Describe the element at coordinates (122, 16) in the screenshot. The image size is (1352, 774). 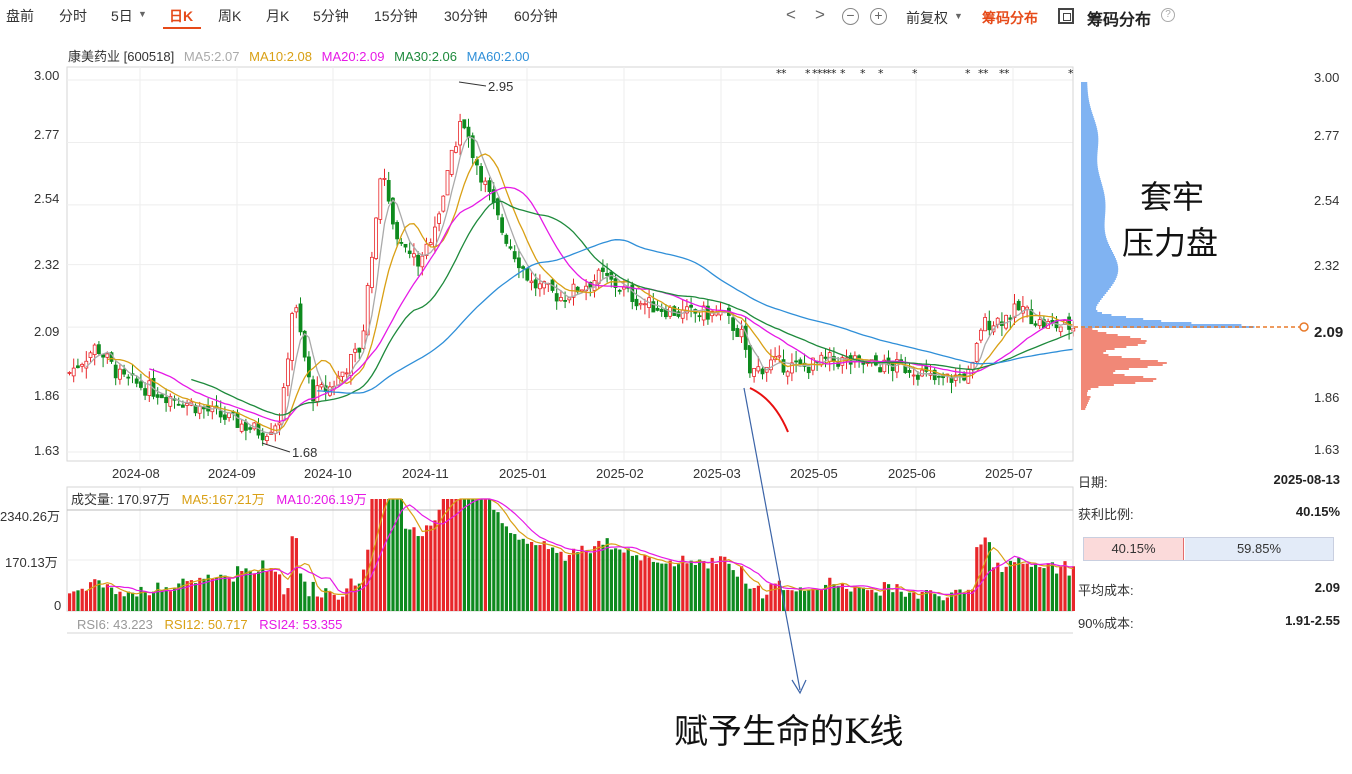
I see `tab-5day: 5日` at that location.